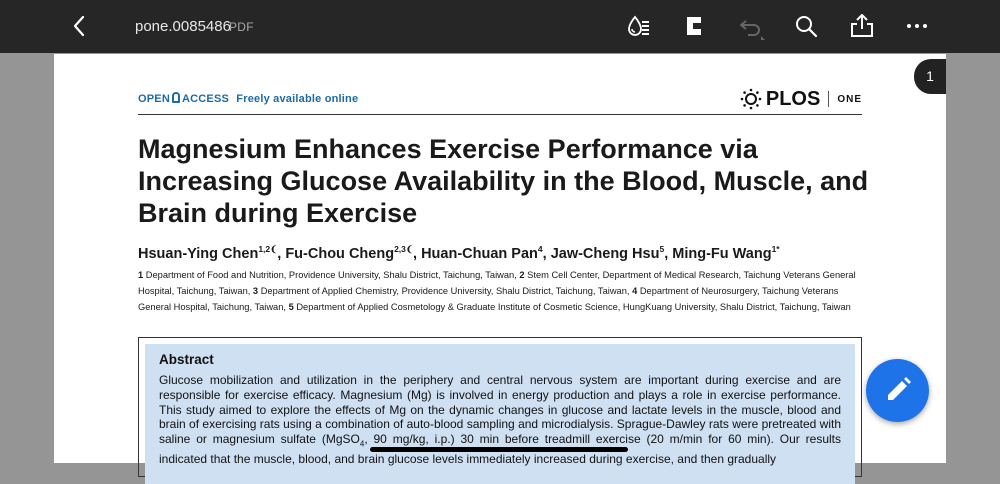 The height and width of the screenshot is (484, 1000). Describe the element at coordinates (186, 359) in the screenshot. I see `abstract-heading: Abstract` at that location.